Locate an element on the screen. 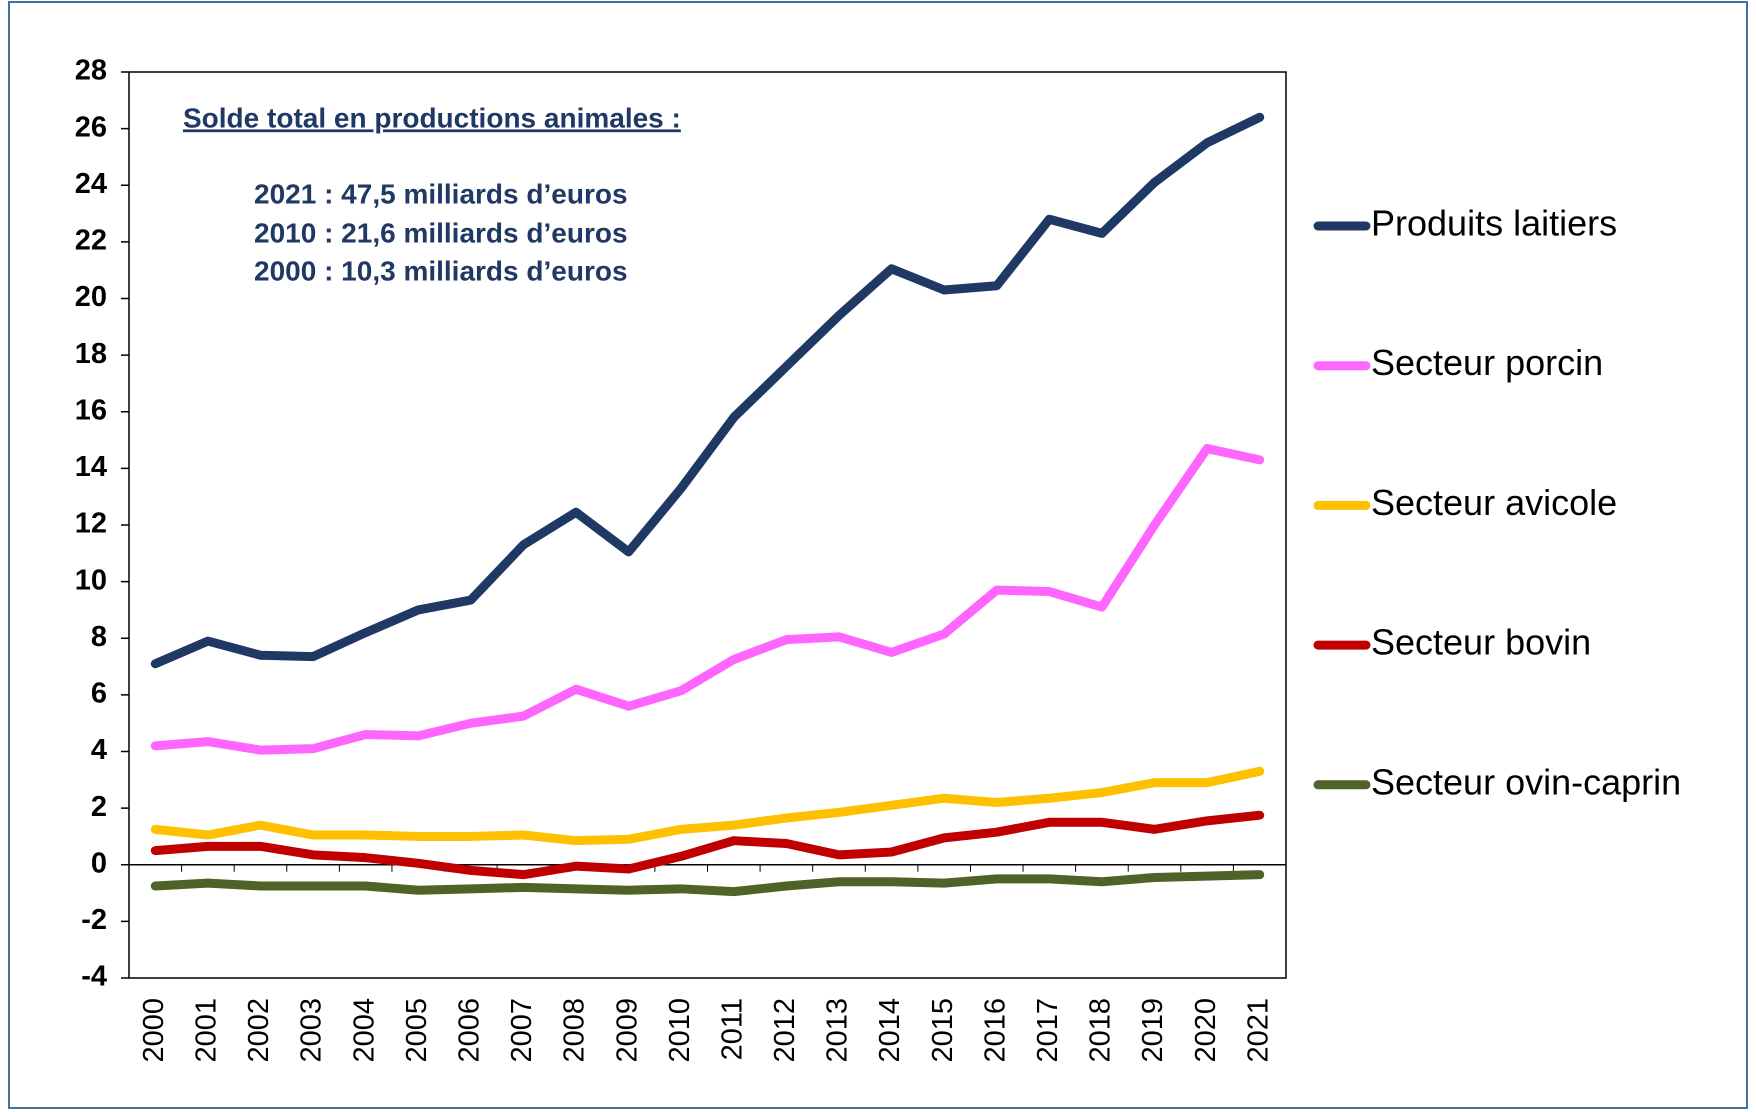 The image size is (1756, 1112). annotation-title: Solde total en productions animales : is located at coordinates (432, 117).